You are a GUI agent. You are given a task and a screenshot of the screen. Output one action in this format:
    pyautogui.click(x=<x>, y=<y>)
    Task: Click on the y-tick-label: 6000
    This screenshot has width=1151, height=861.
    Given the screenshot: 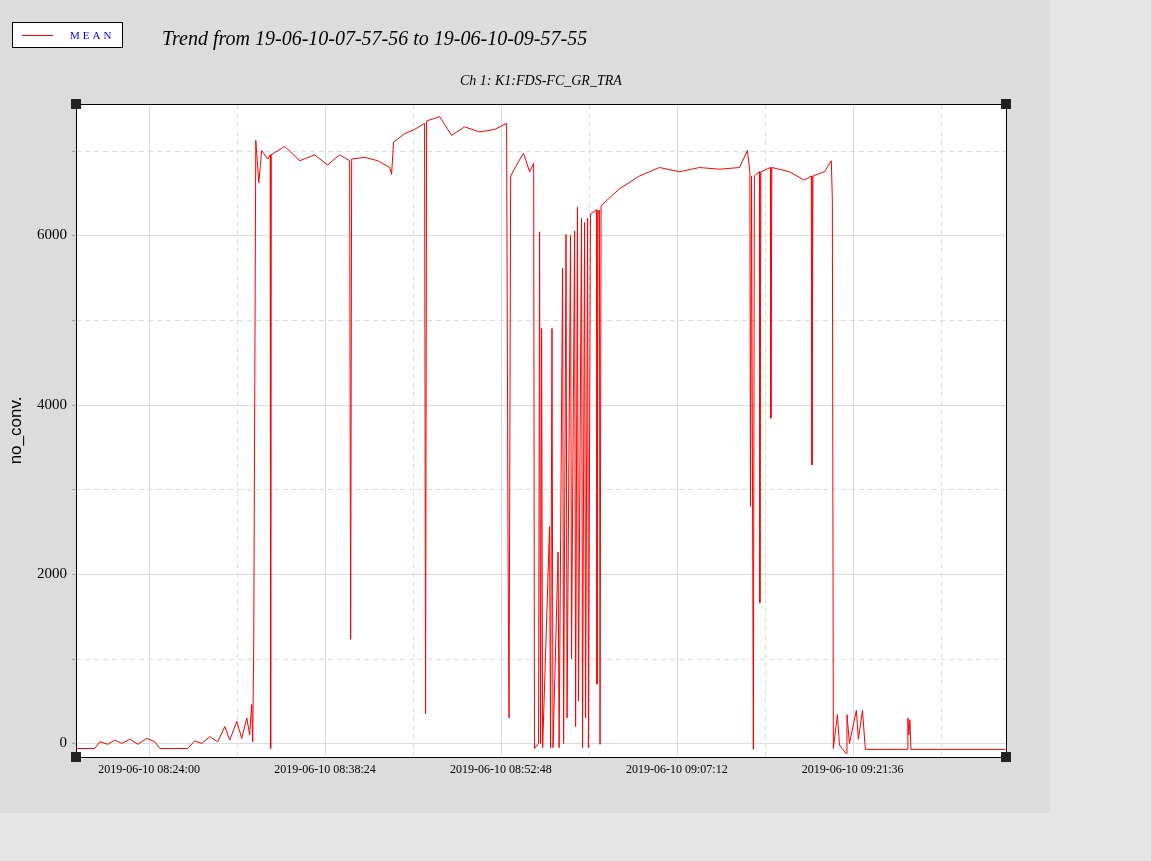 What is the action you would take?
    pyautogui.click(x=52, y=234)
    